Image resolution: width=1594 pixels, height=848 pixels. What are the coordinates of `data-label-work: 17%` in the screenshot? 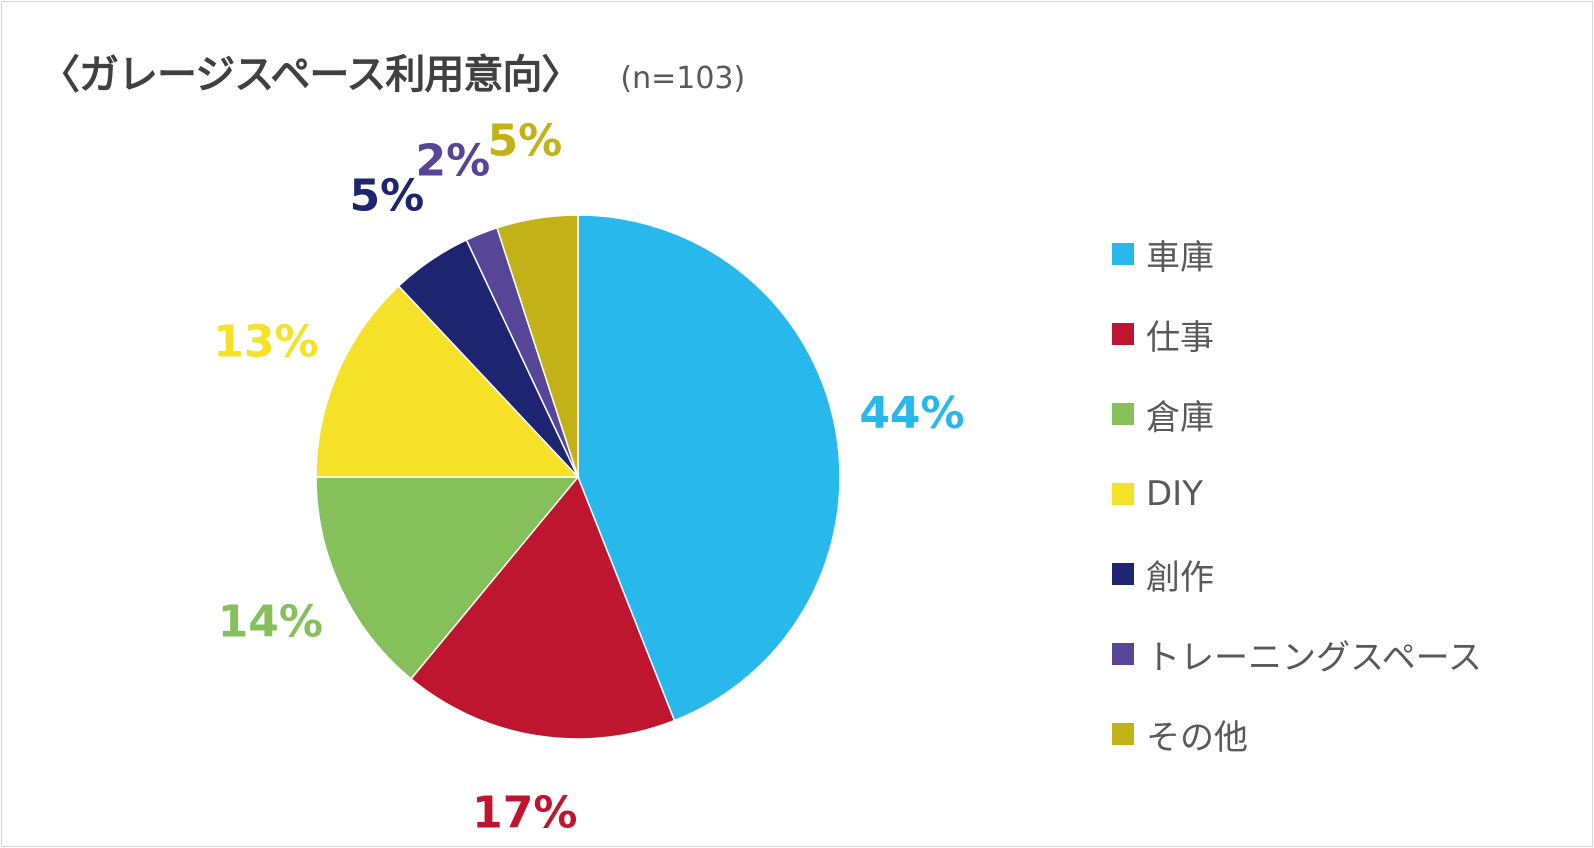 It's located at (524, 812).